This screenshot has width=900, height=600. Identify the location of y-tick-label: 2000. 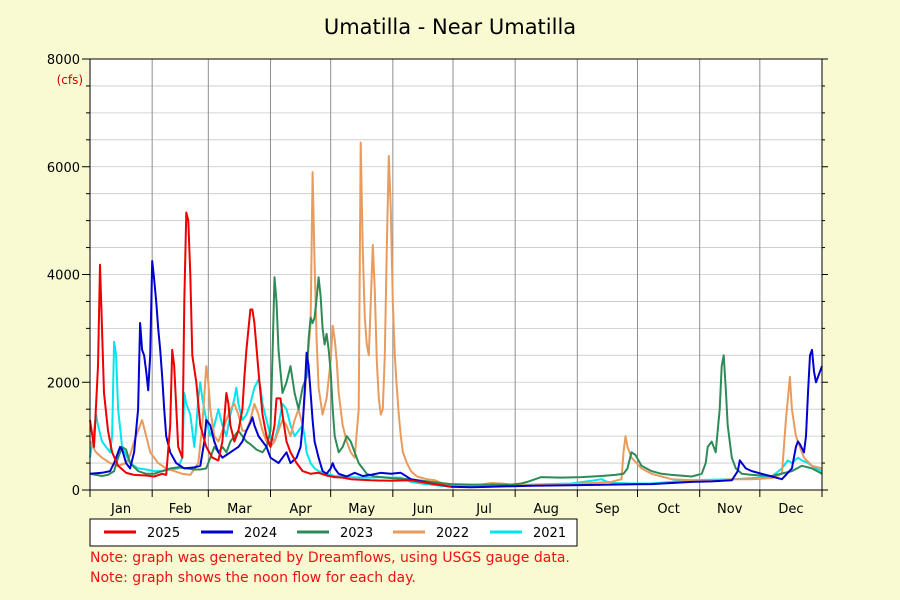
(63, 383).